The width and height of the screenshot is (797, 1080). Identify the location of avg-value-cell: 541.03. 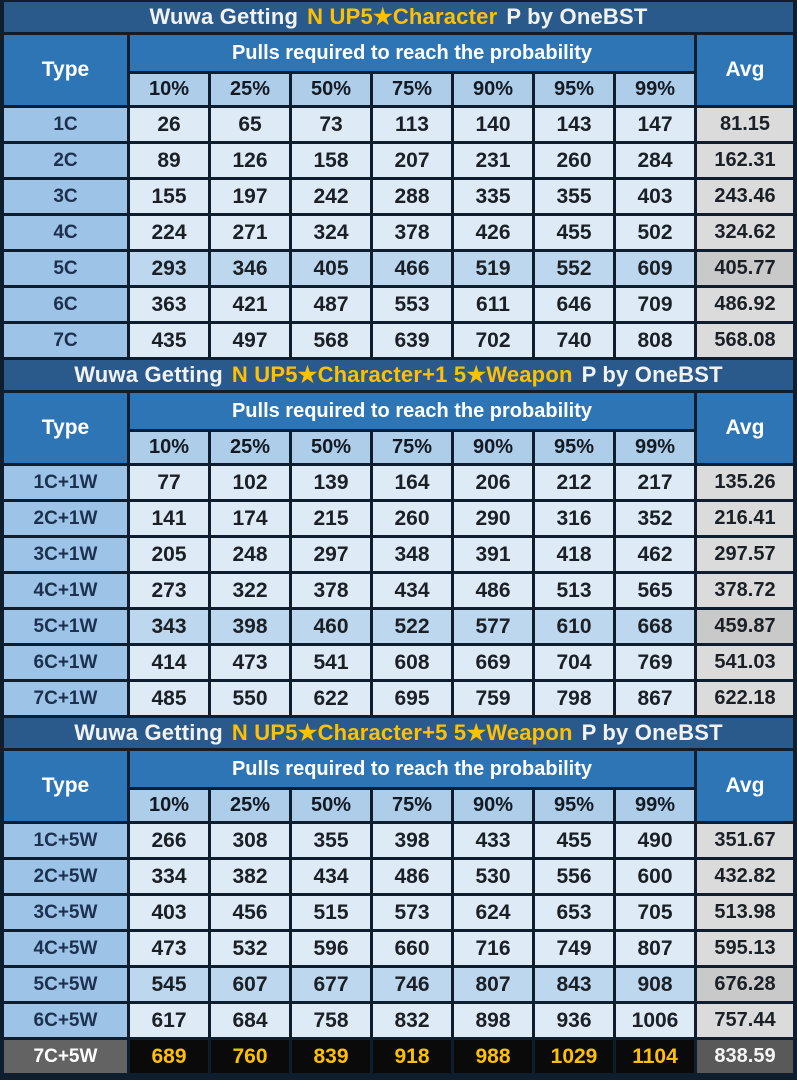
(745, 662).